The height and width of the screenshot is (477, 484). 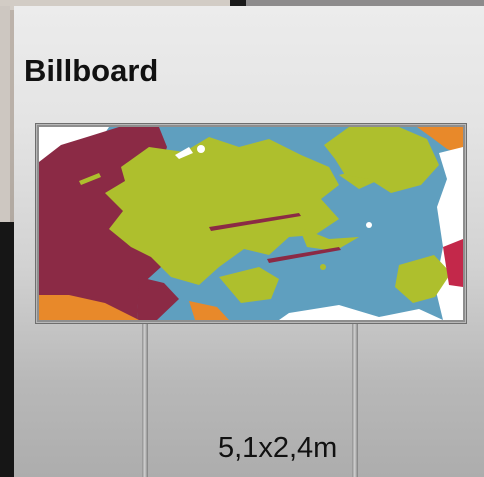 What do you see at coordinates (91, 70) in the screenshot?
I see `product-title: Billboard` at bounding box center [91, 70].